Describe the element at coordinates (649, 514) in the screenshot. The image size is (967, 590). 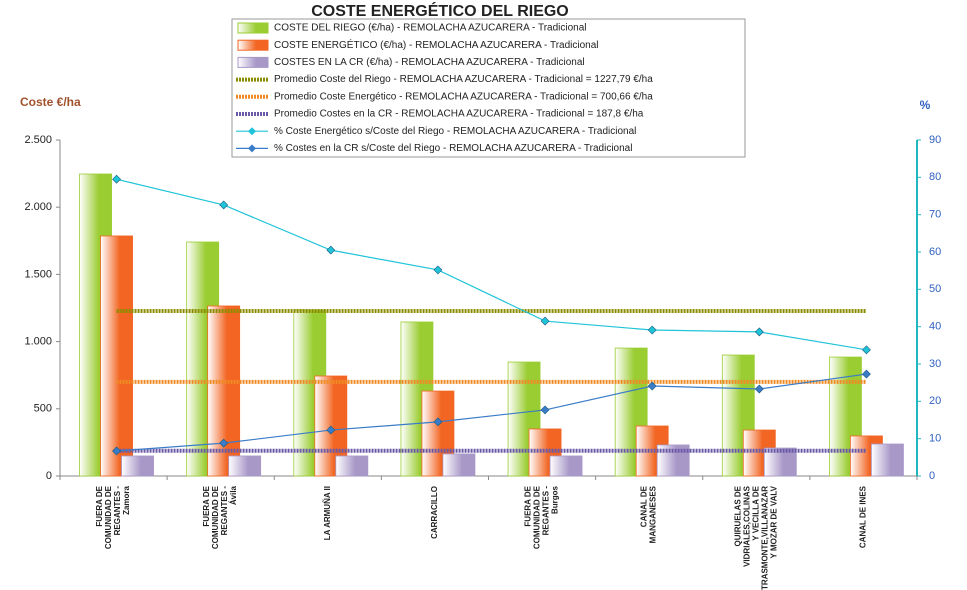
I see `x-tick-label: CANAL DEMANGANESES` at that location.